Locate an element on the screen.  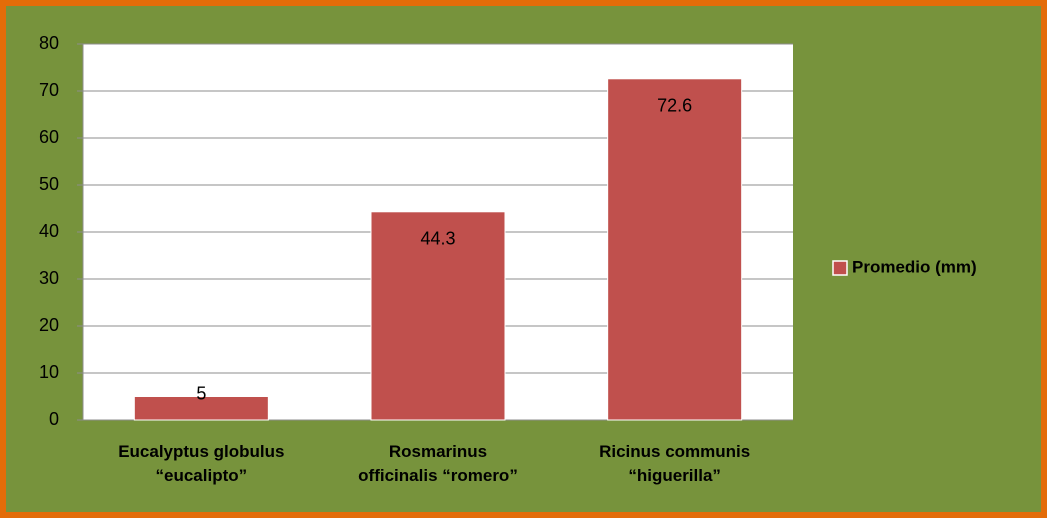
data-label: 5 is located at coordinates (201, 393).